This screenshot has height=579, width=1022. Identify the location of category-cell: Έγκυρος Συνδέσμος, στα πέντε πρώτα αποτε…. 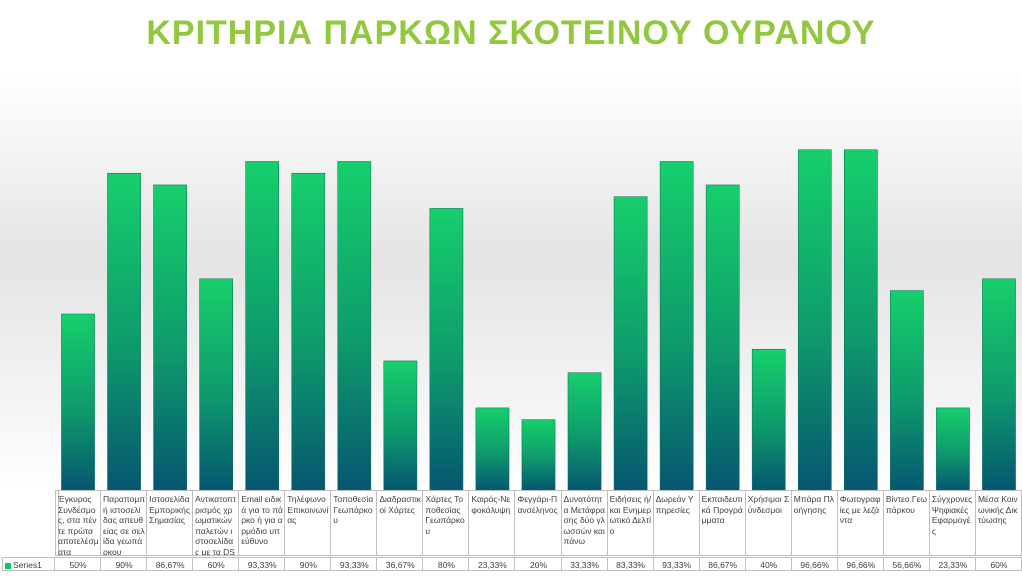
(78, 523).